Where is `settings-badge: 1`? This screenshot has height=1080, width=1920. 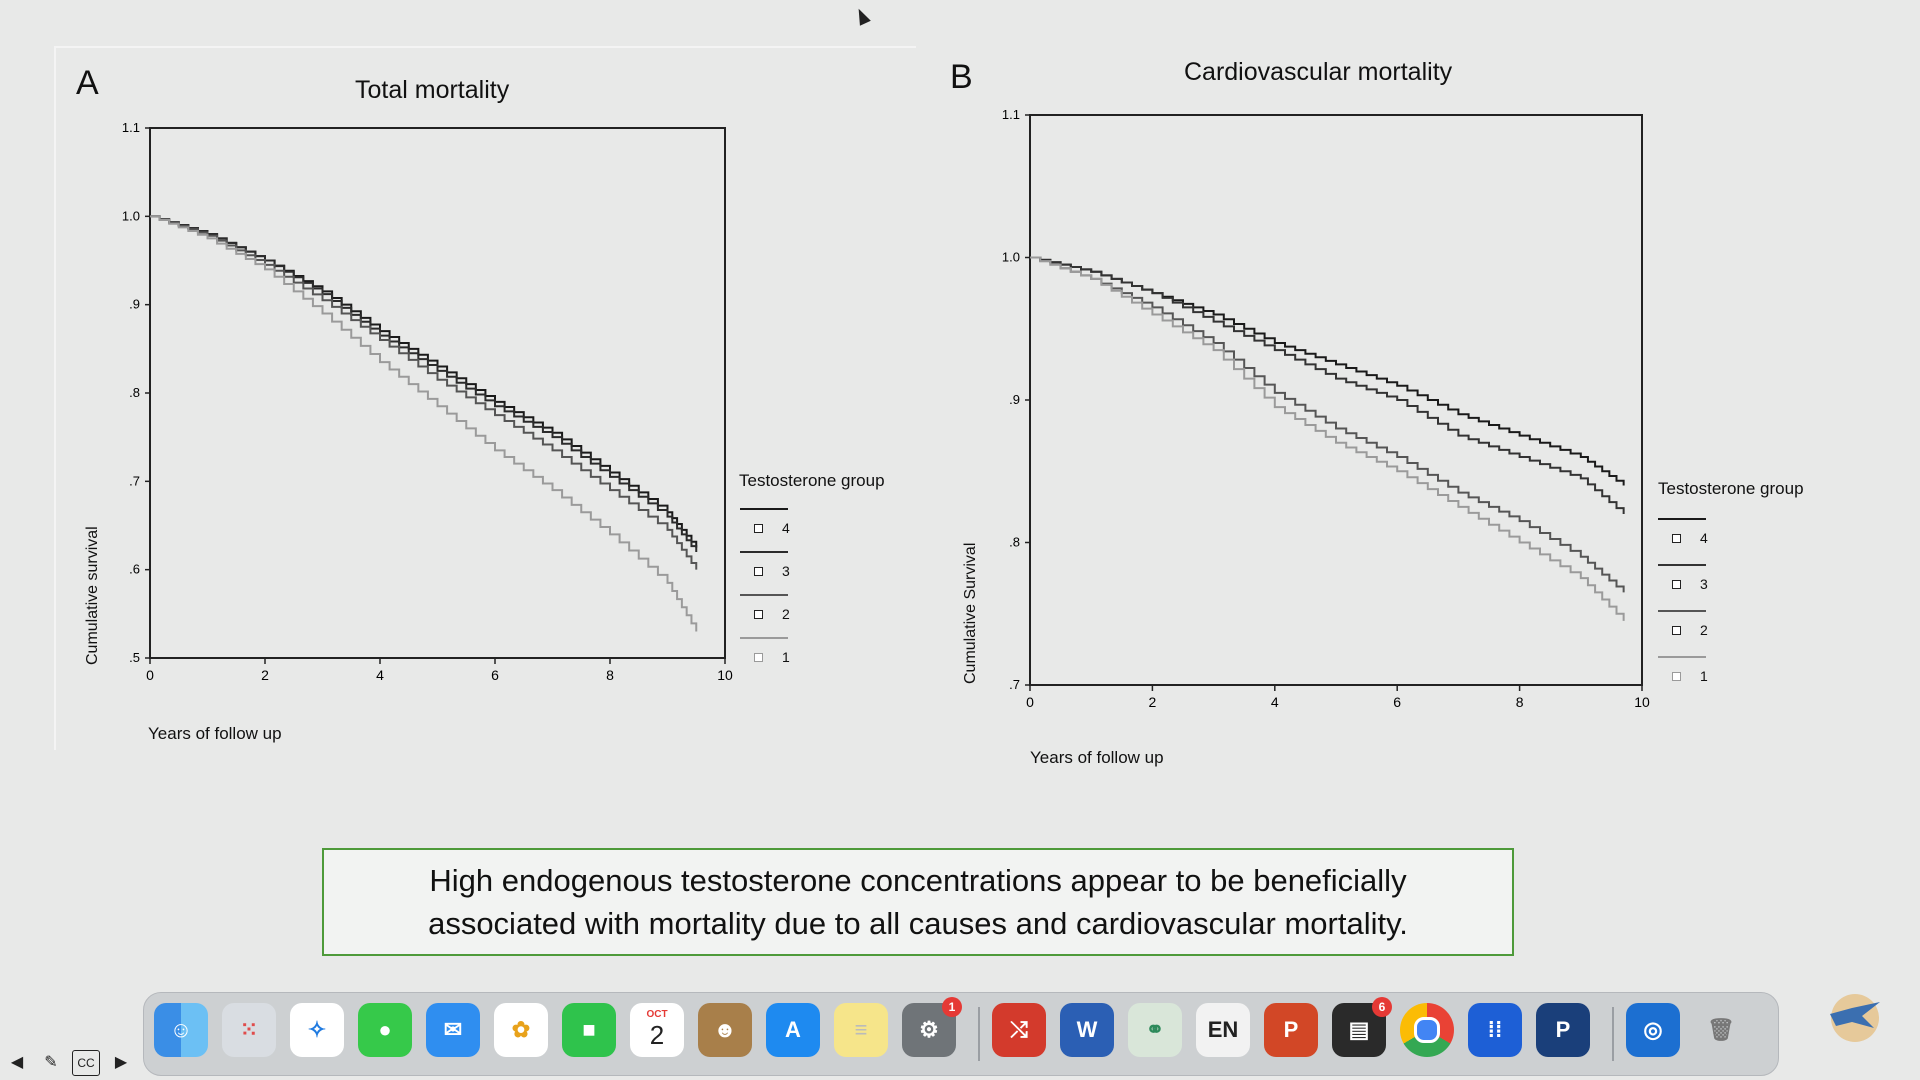 settings-badge: 1 is located at coordinates (952, 1007).